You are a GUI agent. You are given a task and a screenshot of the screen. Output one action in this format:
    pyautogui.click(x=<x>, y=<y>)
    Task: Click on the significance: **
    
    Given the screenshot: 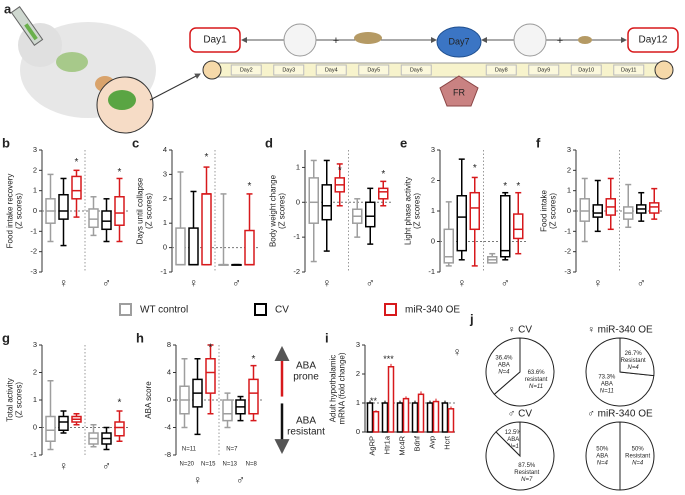 What is the action you would take?
    pyautogui.click(x=374, y=401)
    